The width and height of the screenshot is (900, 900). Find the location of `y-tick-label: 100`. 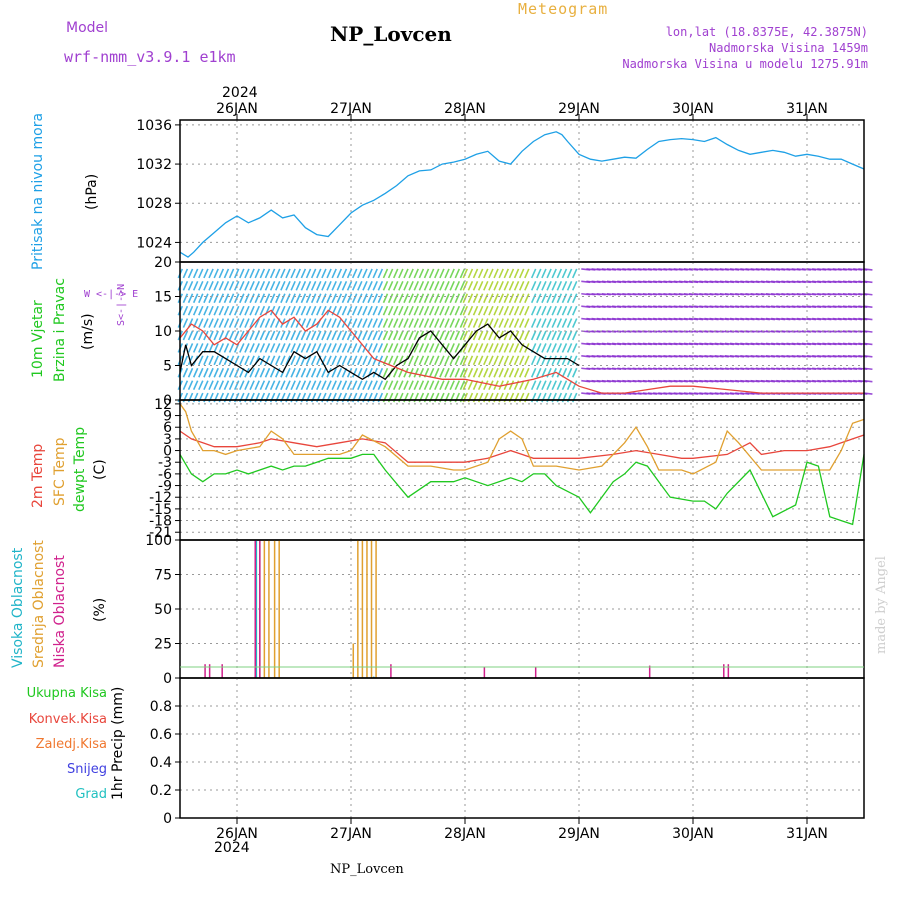

y-tick-label: 100 is located at coordinates (158, 541).